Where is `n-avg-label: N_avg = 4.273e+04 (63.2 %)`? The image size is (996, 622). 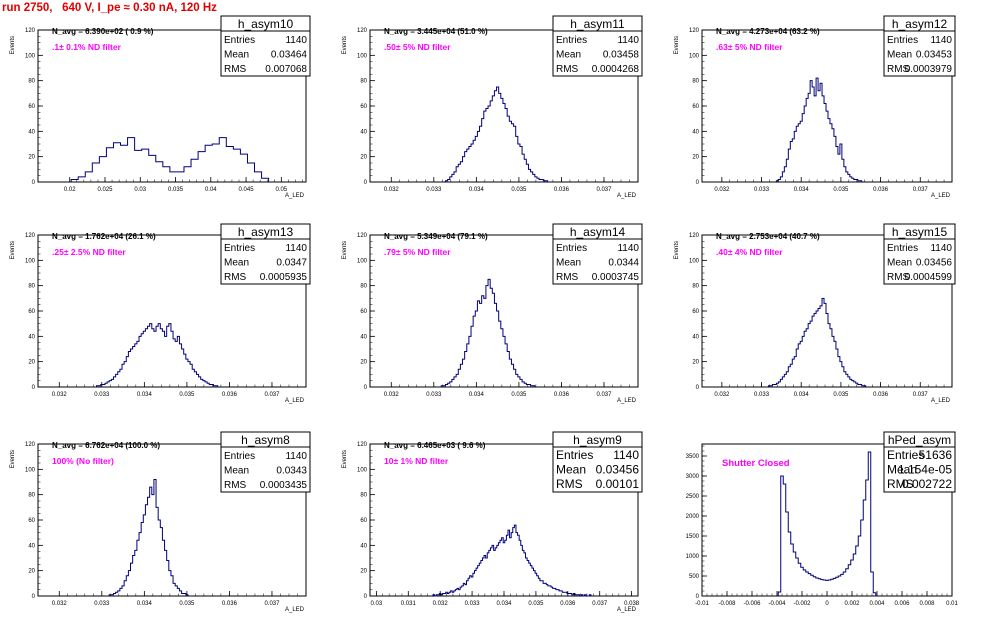 n-avg-label: N_avg = 4.273e+04 (63.2 %) is located at coordinates (768, 31).